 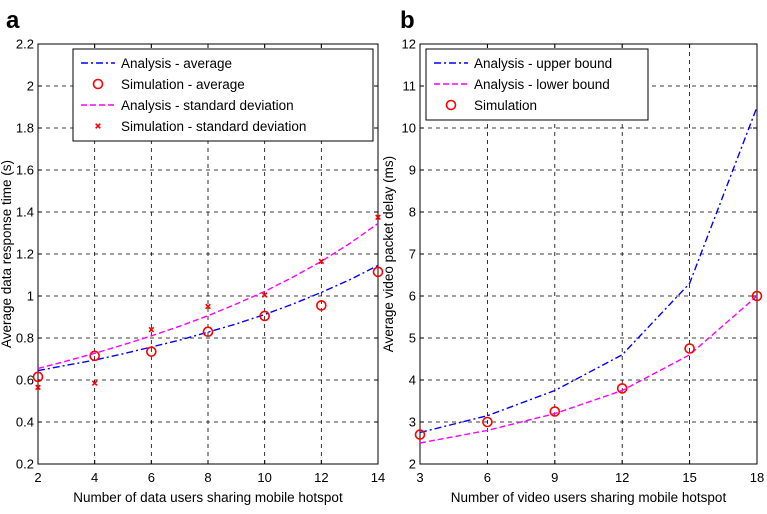 I want to click on x-tick-label-b-1: 6, so click(x=487, y=477).